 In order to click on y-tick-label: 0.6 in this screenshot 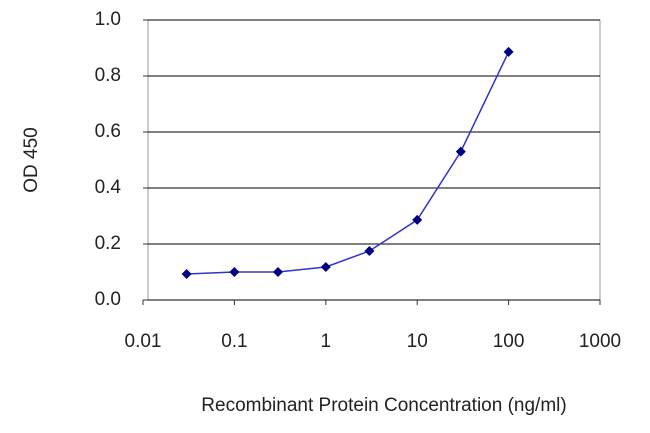, I will do `click(108, 131)`.